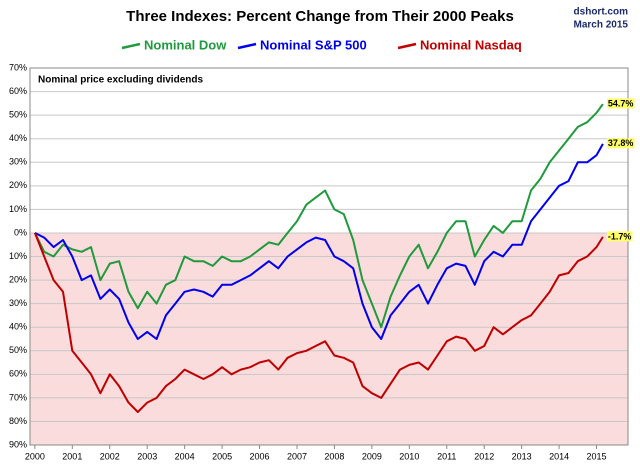 The image size is (640, 472). I want to click on x-tick-label: 2005, so click(222, 456).